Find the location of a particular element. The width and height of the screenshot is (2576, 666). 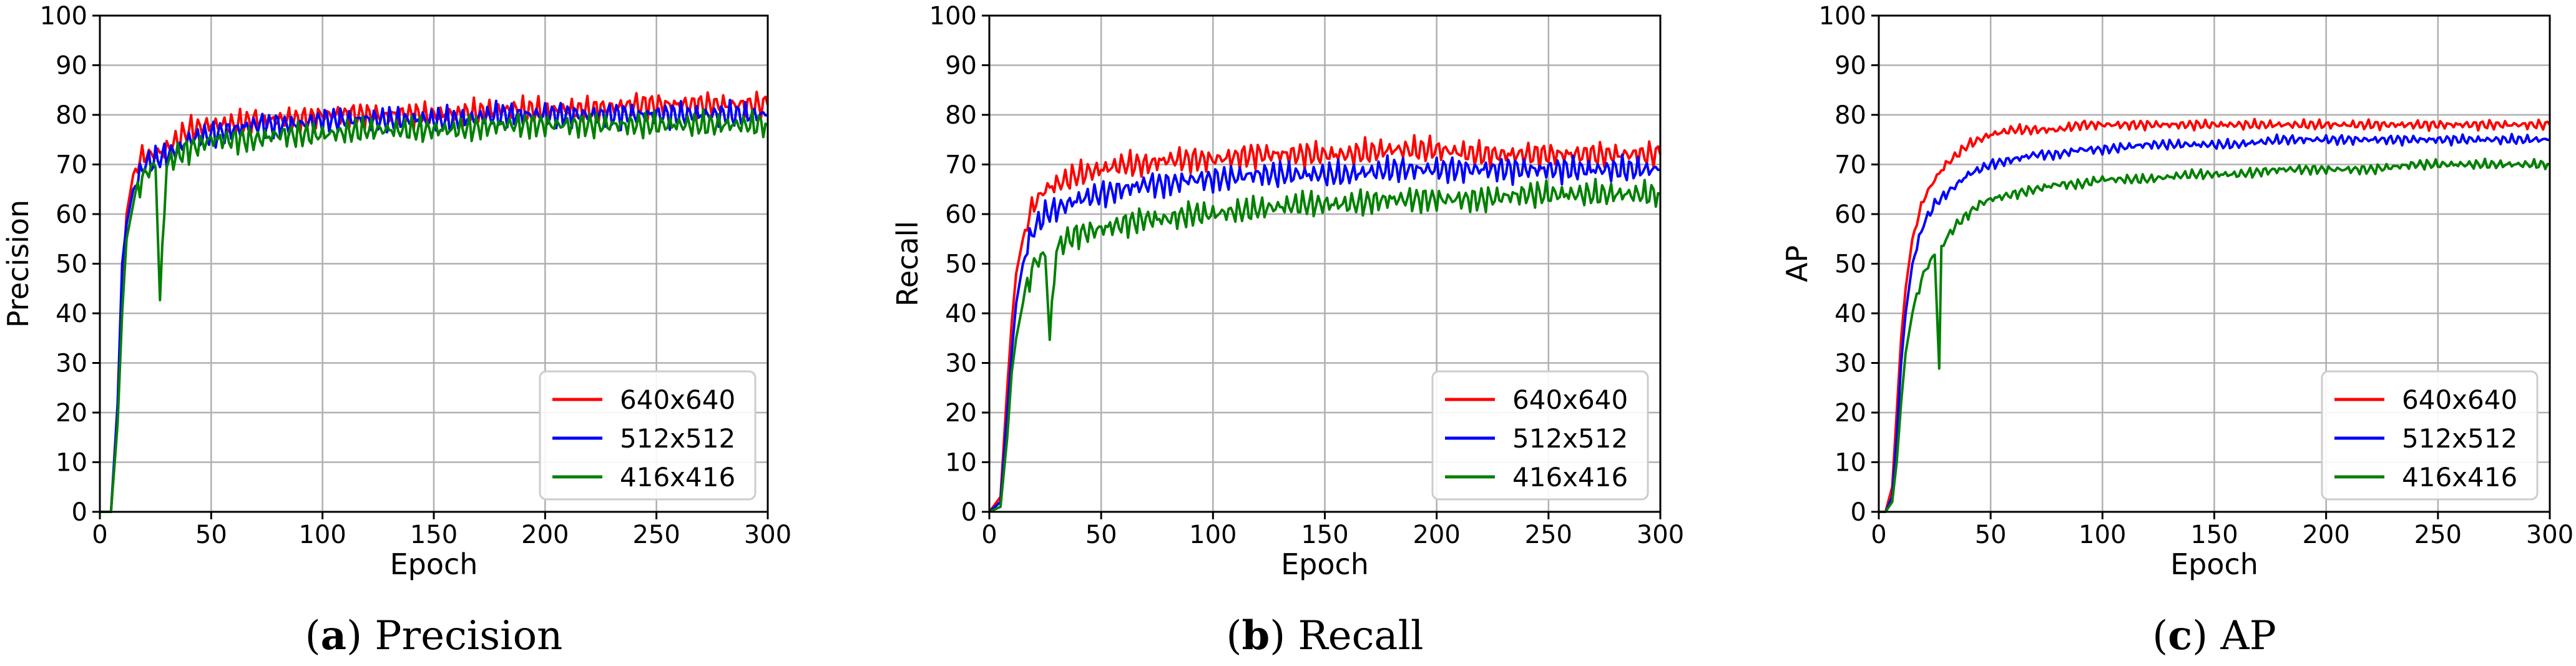

caption-label: Recall is located at coordinates (1361, 636).